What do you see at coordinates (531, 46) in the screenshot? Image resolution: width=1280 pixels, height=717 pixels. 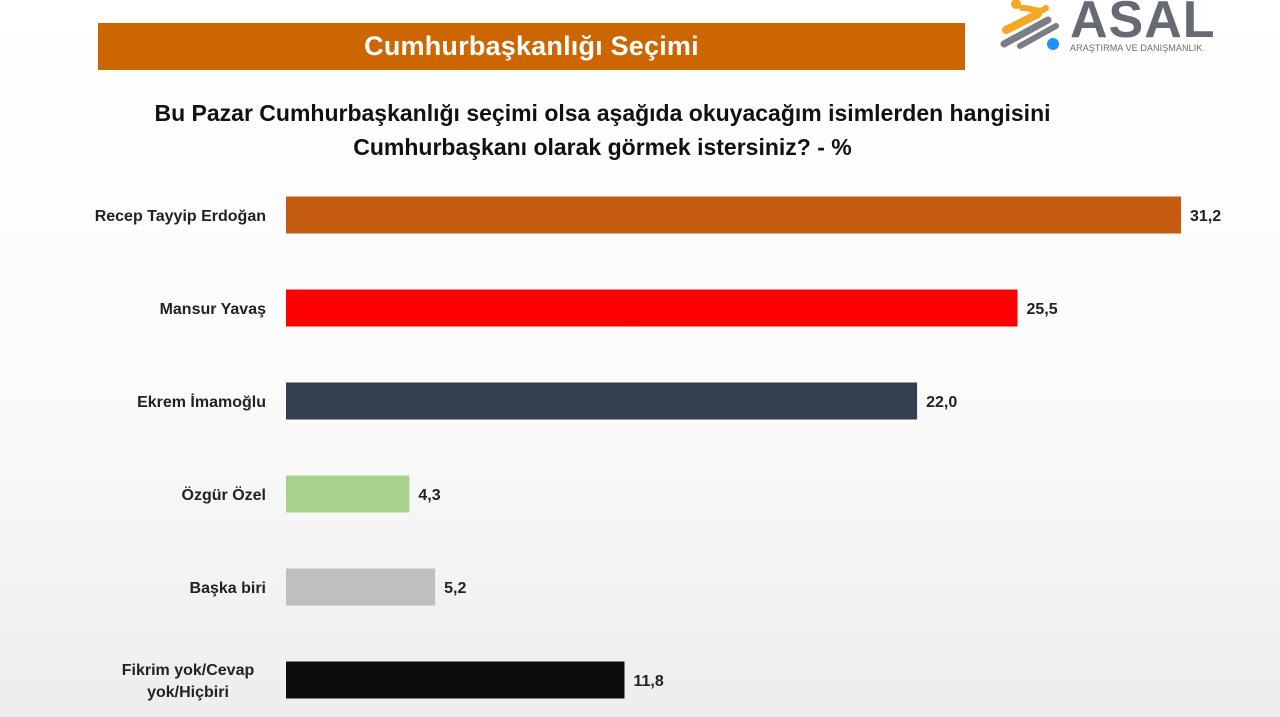 I see `chart-banner-title: Cumhurbaşkanlığı Seçimi` at bounding box center [531, 46].